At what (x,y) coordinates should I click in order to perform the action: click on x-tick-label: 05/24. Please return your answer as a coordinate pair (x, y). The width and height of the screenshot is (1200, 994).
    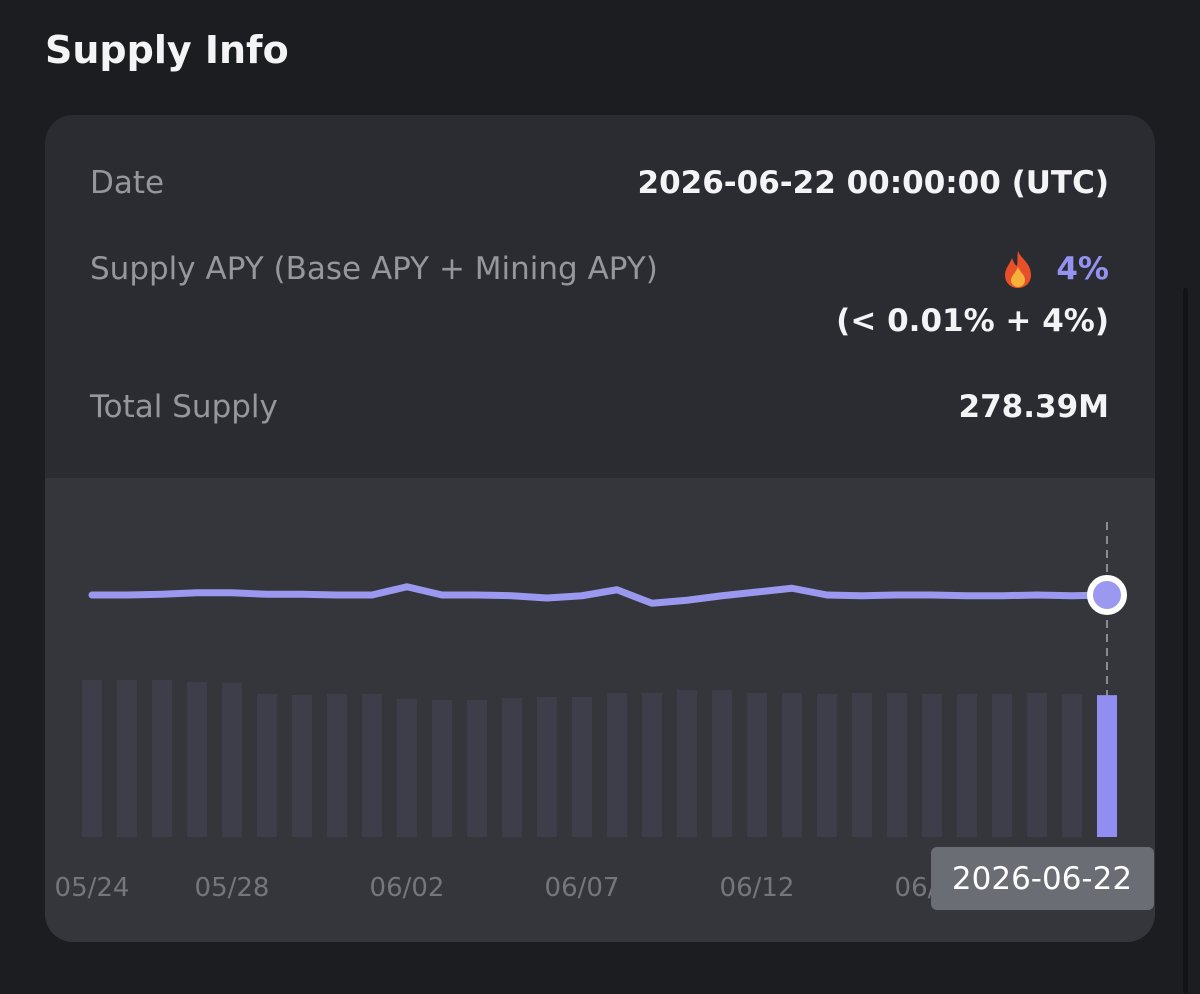
    Looking at the image, I should click on (92, 888).